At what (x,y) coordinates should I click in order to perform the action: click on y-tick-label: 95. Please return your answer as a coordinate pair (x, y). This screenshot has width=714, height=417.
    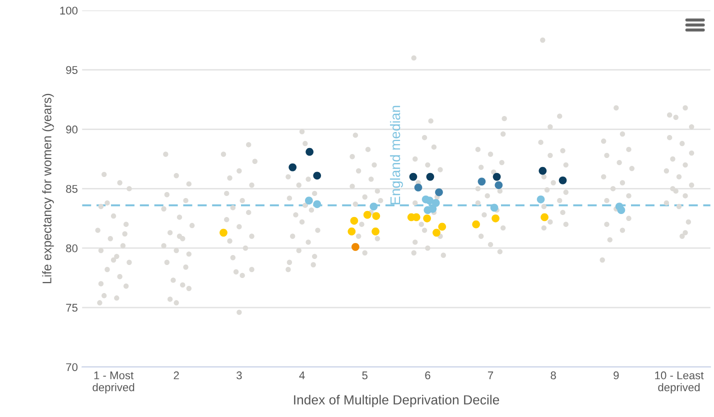
    Looking at the image, I should click on (72, 70).